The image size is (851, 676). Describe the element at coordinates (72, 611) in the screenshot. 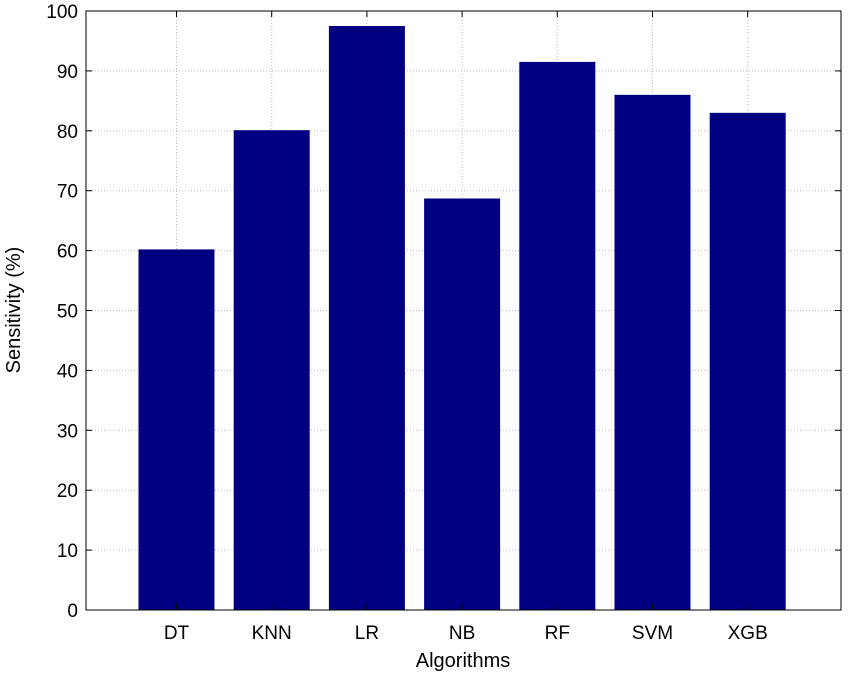

I see `y-tick-label: 0` at that location.